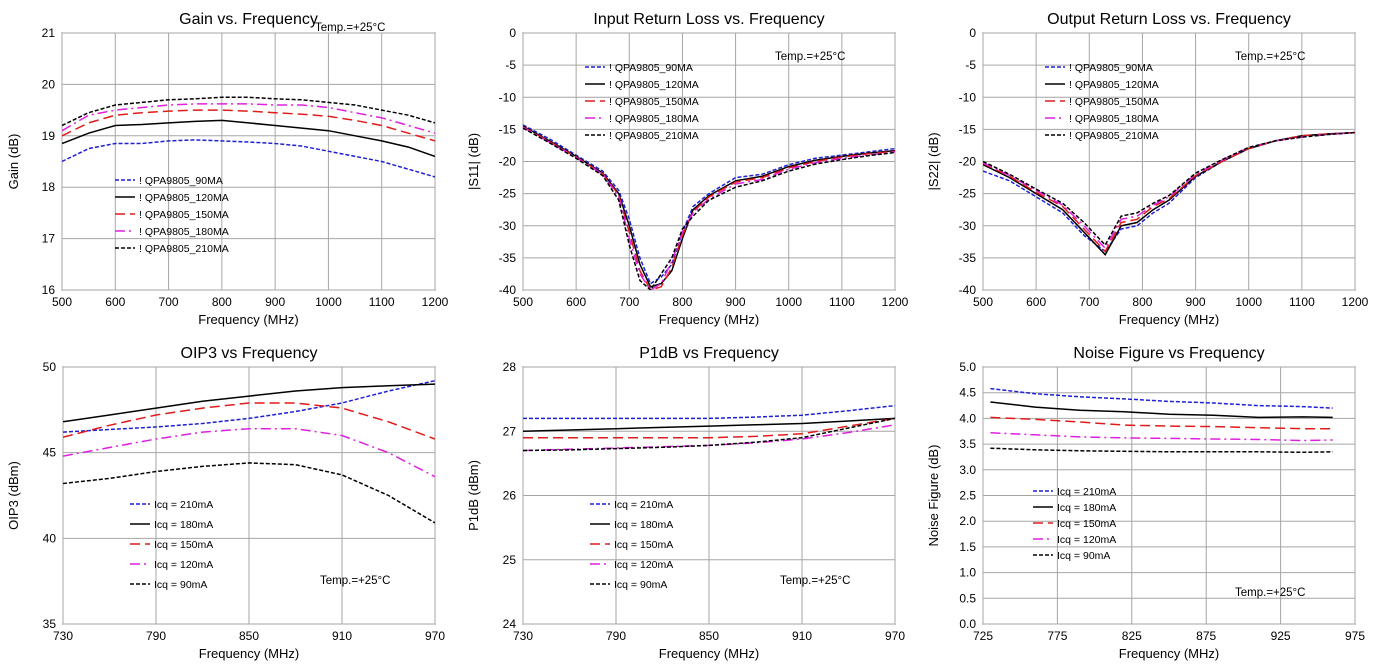 The height and width of the screenshot is (668, 1379). Describe the element at coordinates (967, 598) in the screenshot. I see `y-tick-label: 0.5` at that location.